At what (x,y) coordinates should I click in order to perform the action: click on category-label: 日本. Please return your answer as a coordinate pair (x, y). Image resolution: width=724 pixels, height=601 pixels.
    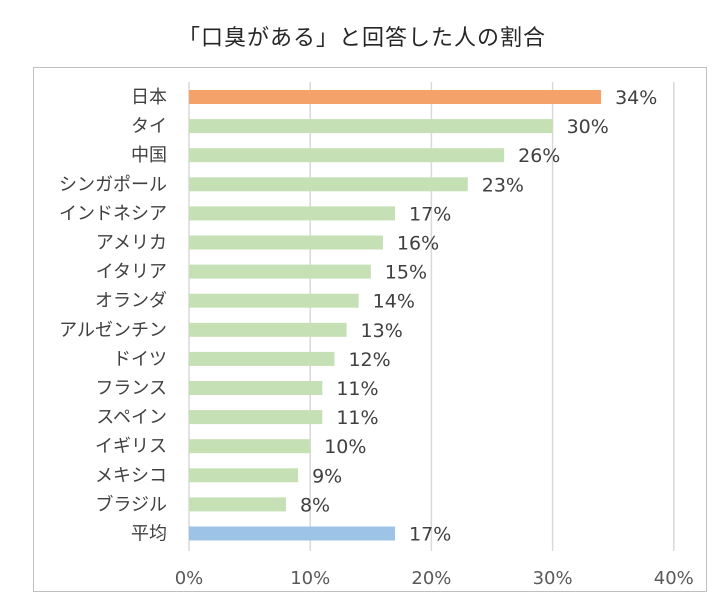
    Looking at the image, I should click on (149, 97).